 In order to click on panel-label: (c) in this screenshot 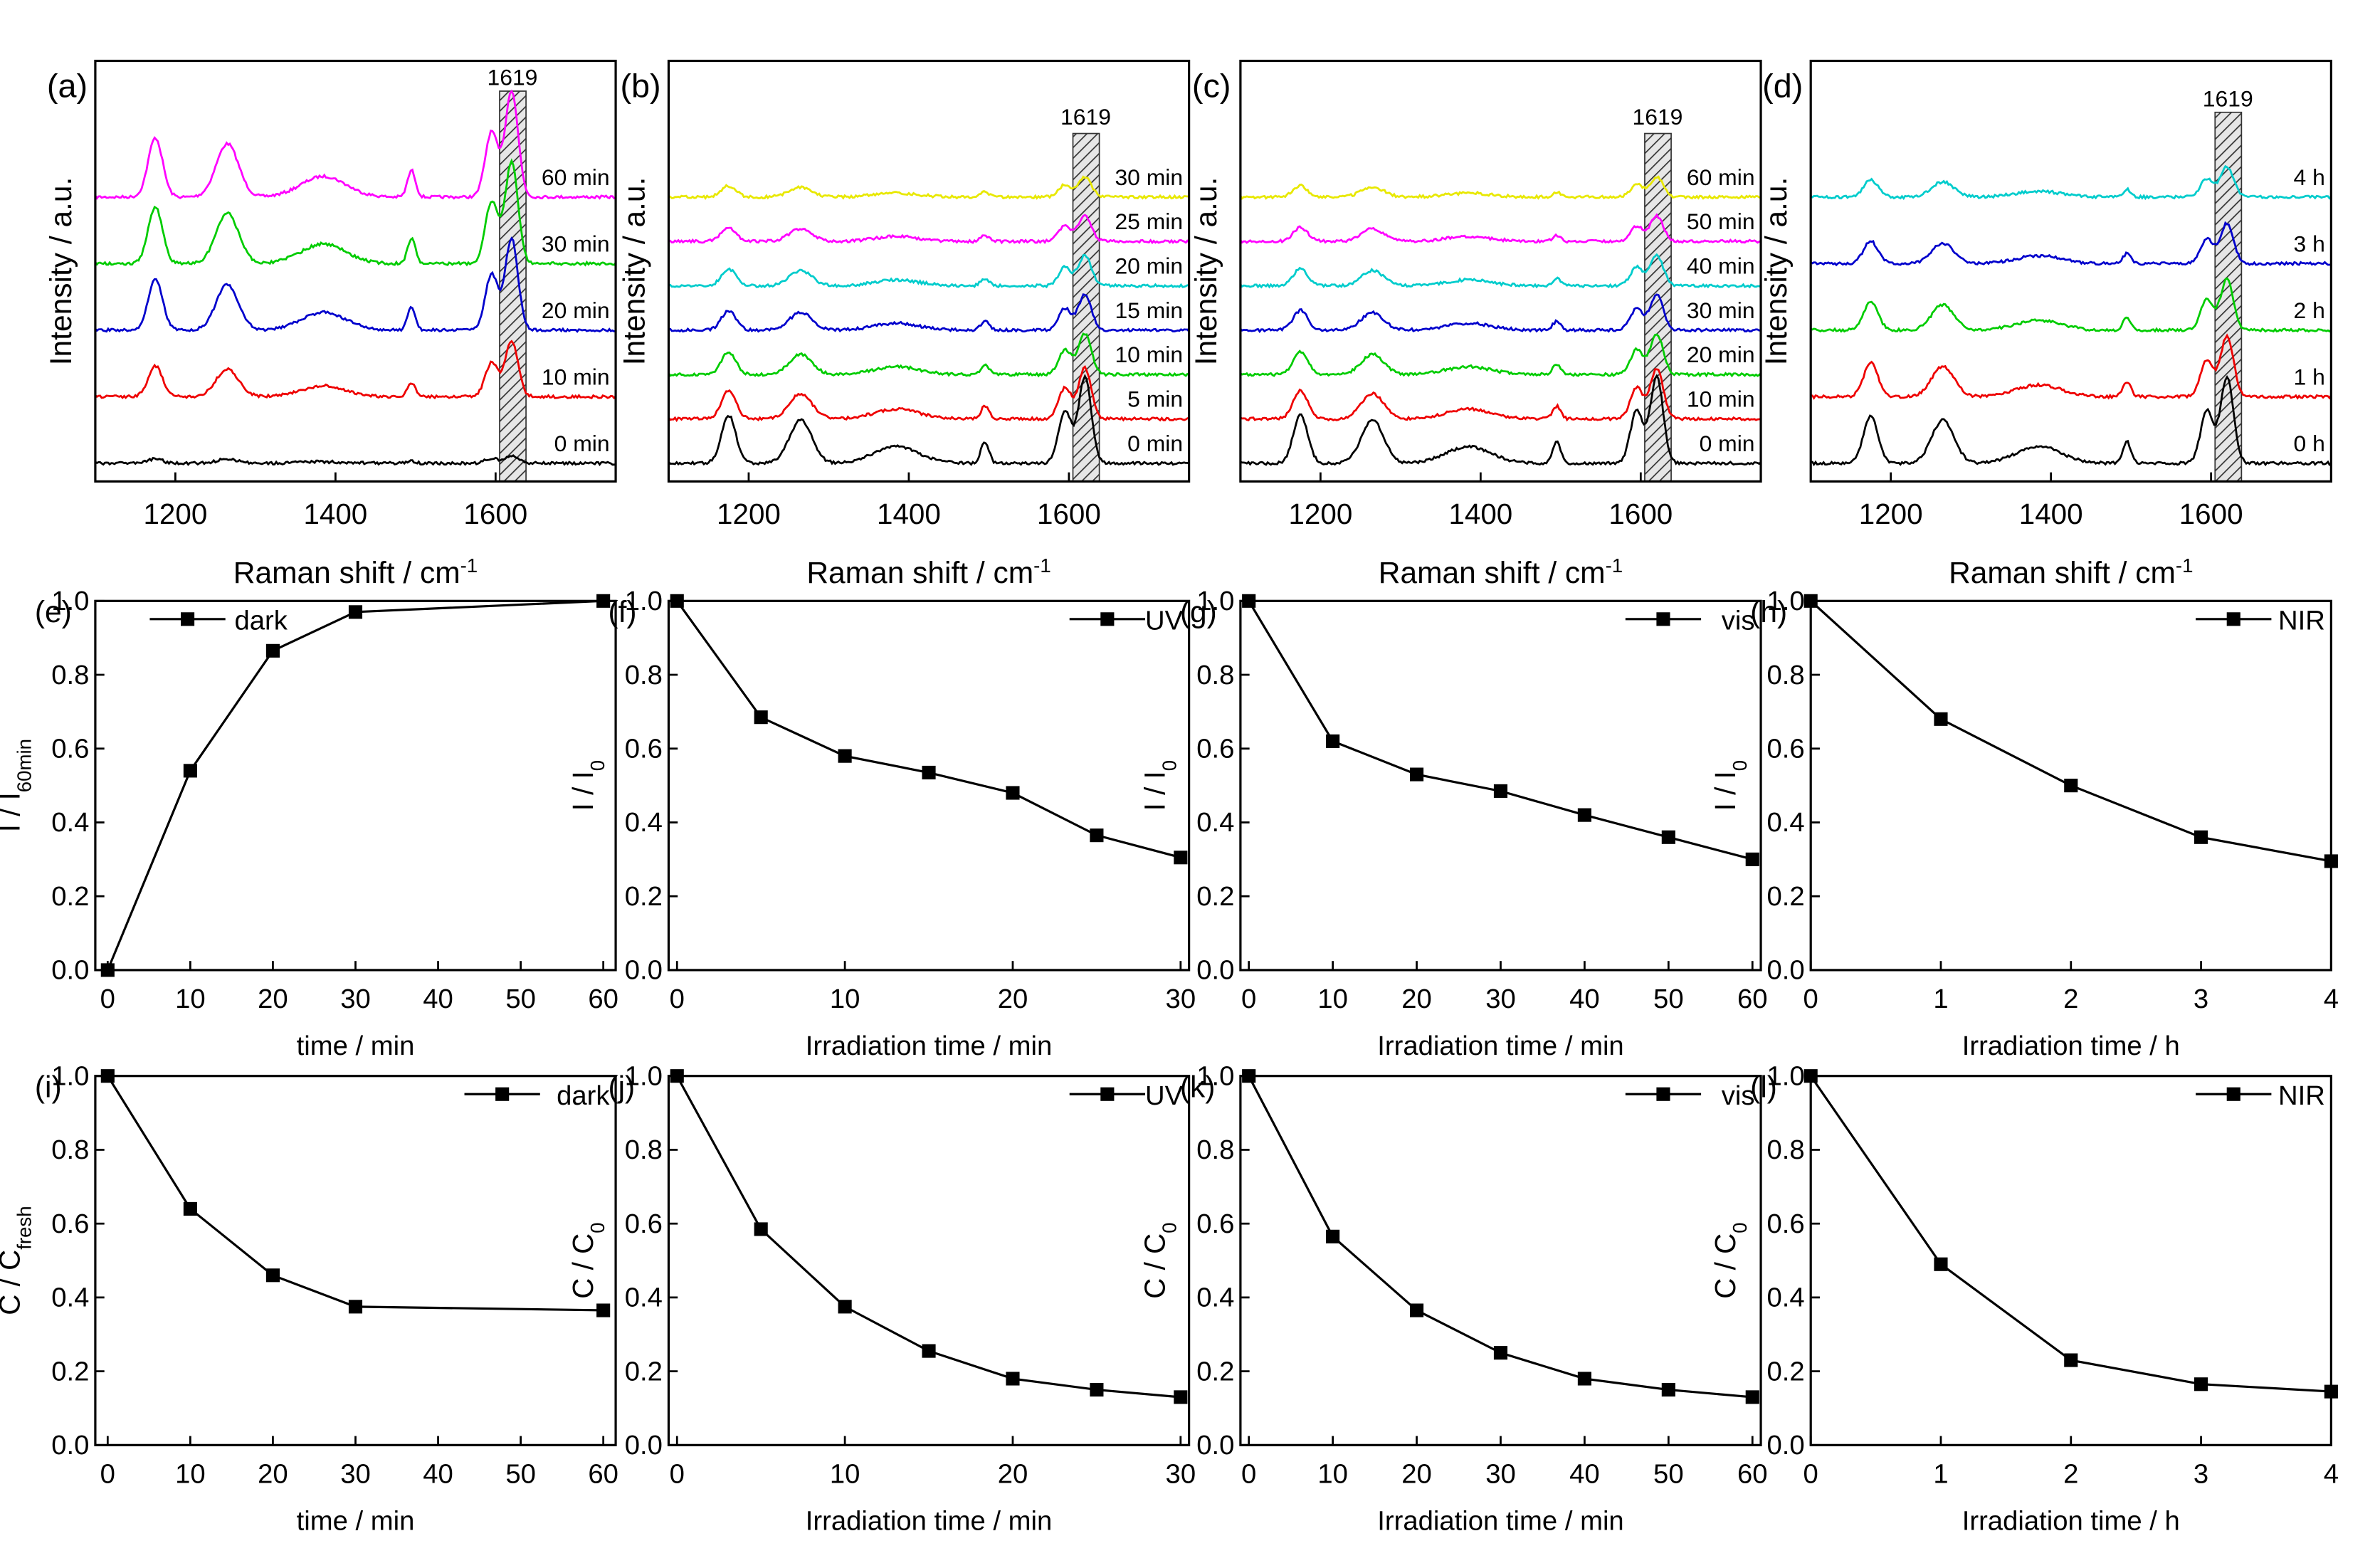, I will do `click(1211, 86)`.